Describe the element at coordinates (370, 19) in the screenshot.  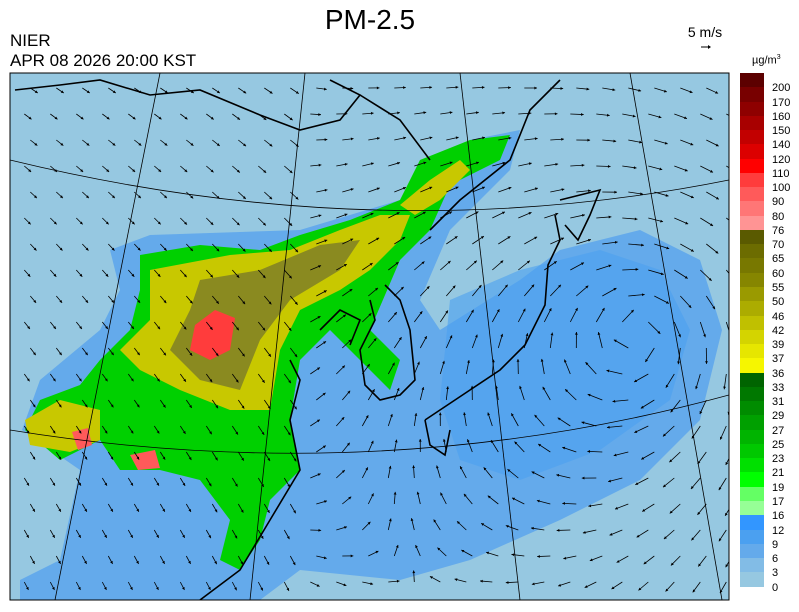
I see `map-title: PM-2.5` at that location.